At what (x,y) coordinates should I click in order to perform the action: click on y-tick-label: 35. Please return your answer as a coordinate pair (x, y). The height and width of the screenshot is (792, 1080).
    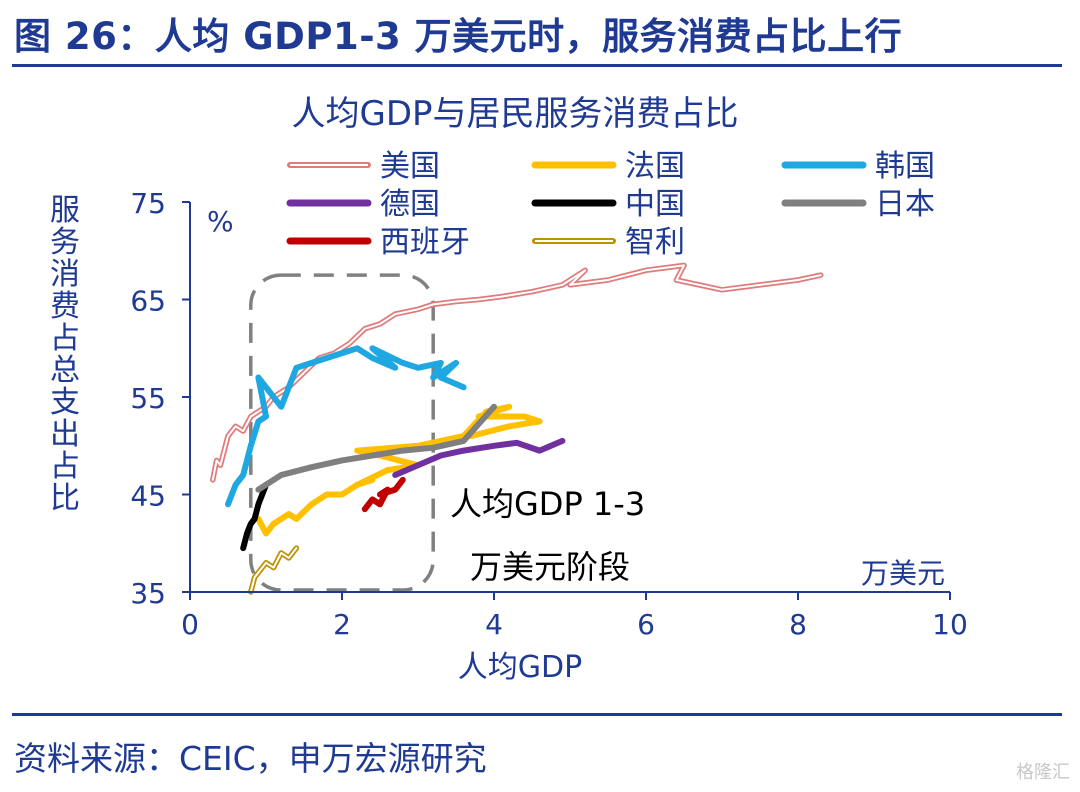
    Looking at the image, I should click on (148, 593).